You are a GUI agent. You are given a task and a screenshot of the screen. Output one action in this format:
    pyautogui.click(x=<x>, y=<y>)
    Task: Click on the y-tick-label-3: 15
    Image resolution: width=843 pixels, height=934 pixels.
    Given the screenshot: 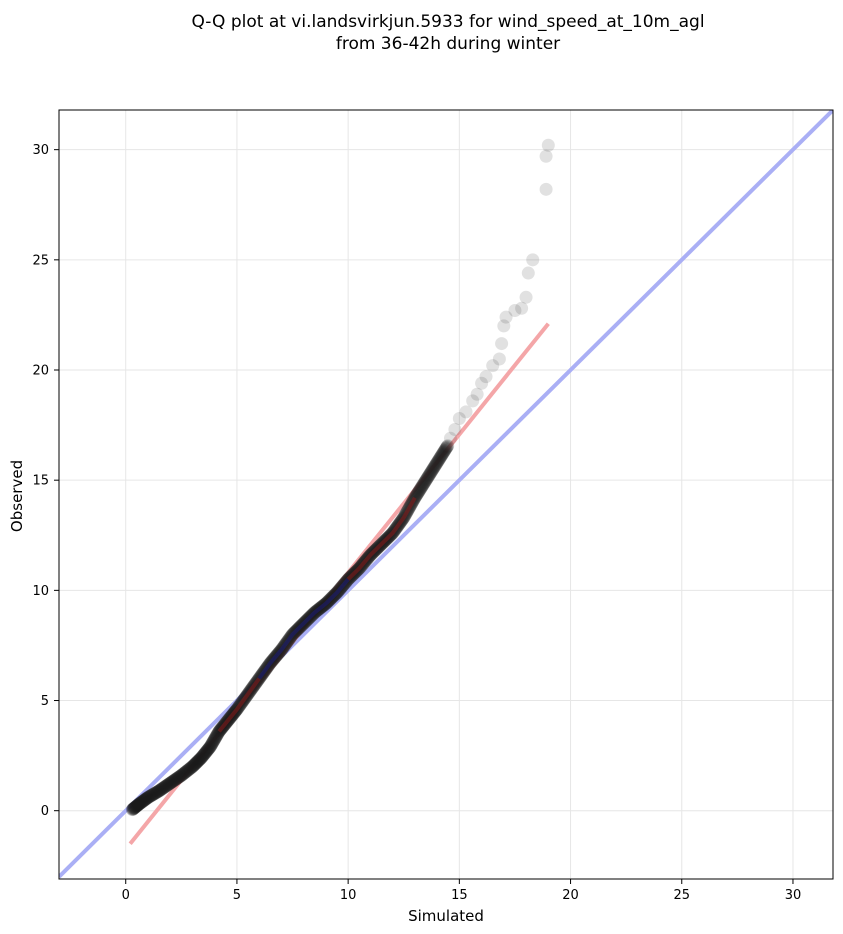 What is the action you would take?
    pyautogui.click(x=40, y=481)
    